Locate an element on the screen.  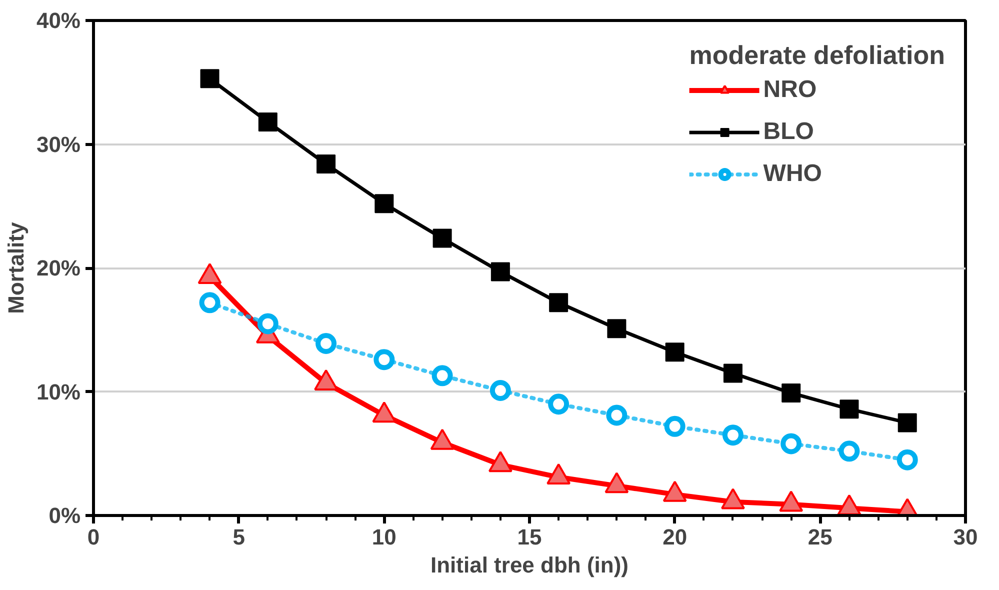
legend-label: NRO is located at coordinates (790, 90).